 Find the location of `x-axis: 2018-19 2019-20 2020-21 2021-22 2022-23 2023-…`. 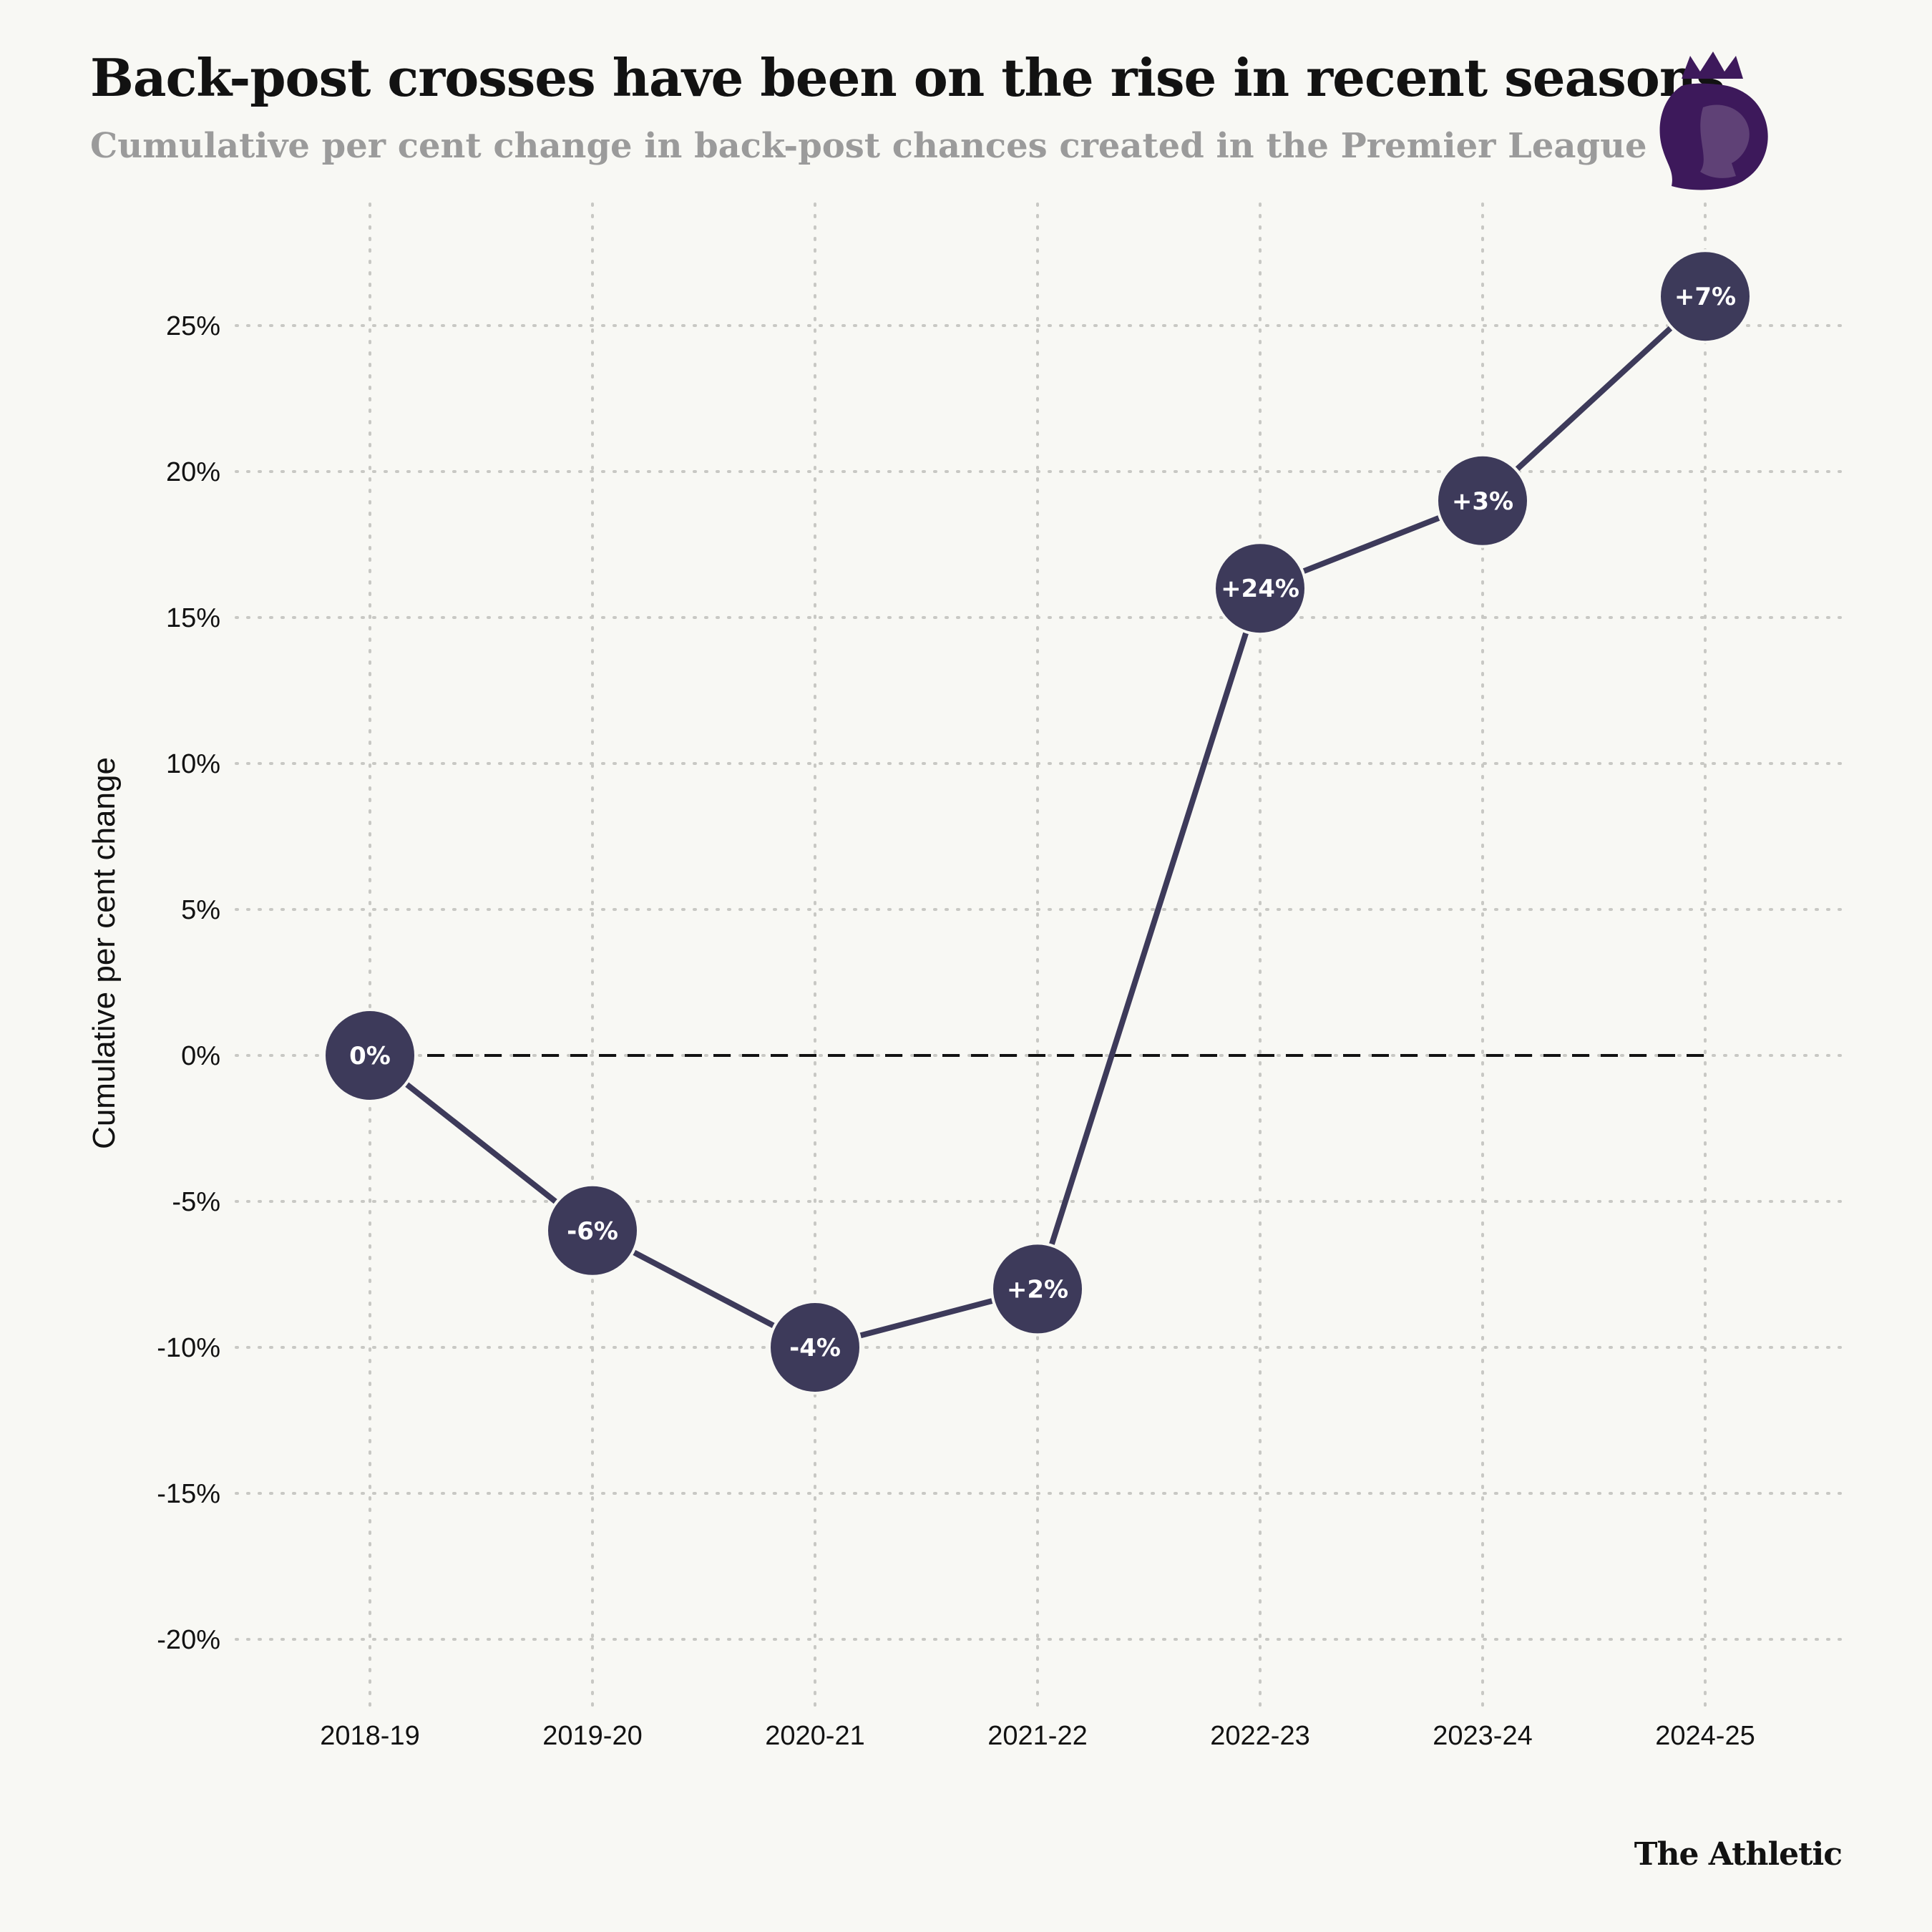

x-axis: 2018-19 2019-20 2020-21 2021-22 2022-23 2023-… is located at coordinates (1037, 1736).